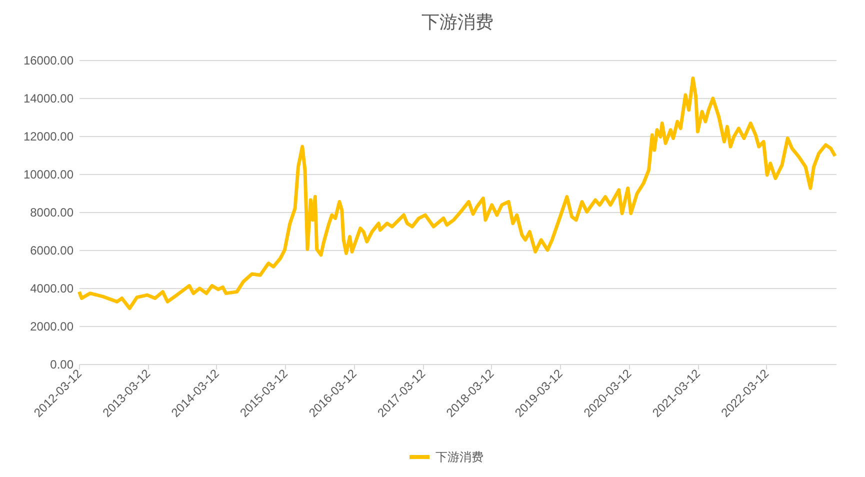  I want to click on y-tick-label: 0.00, so click(62, 365).